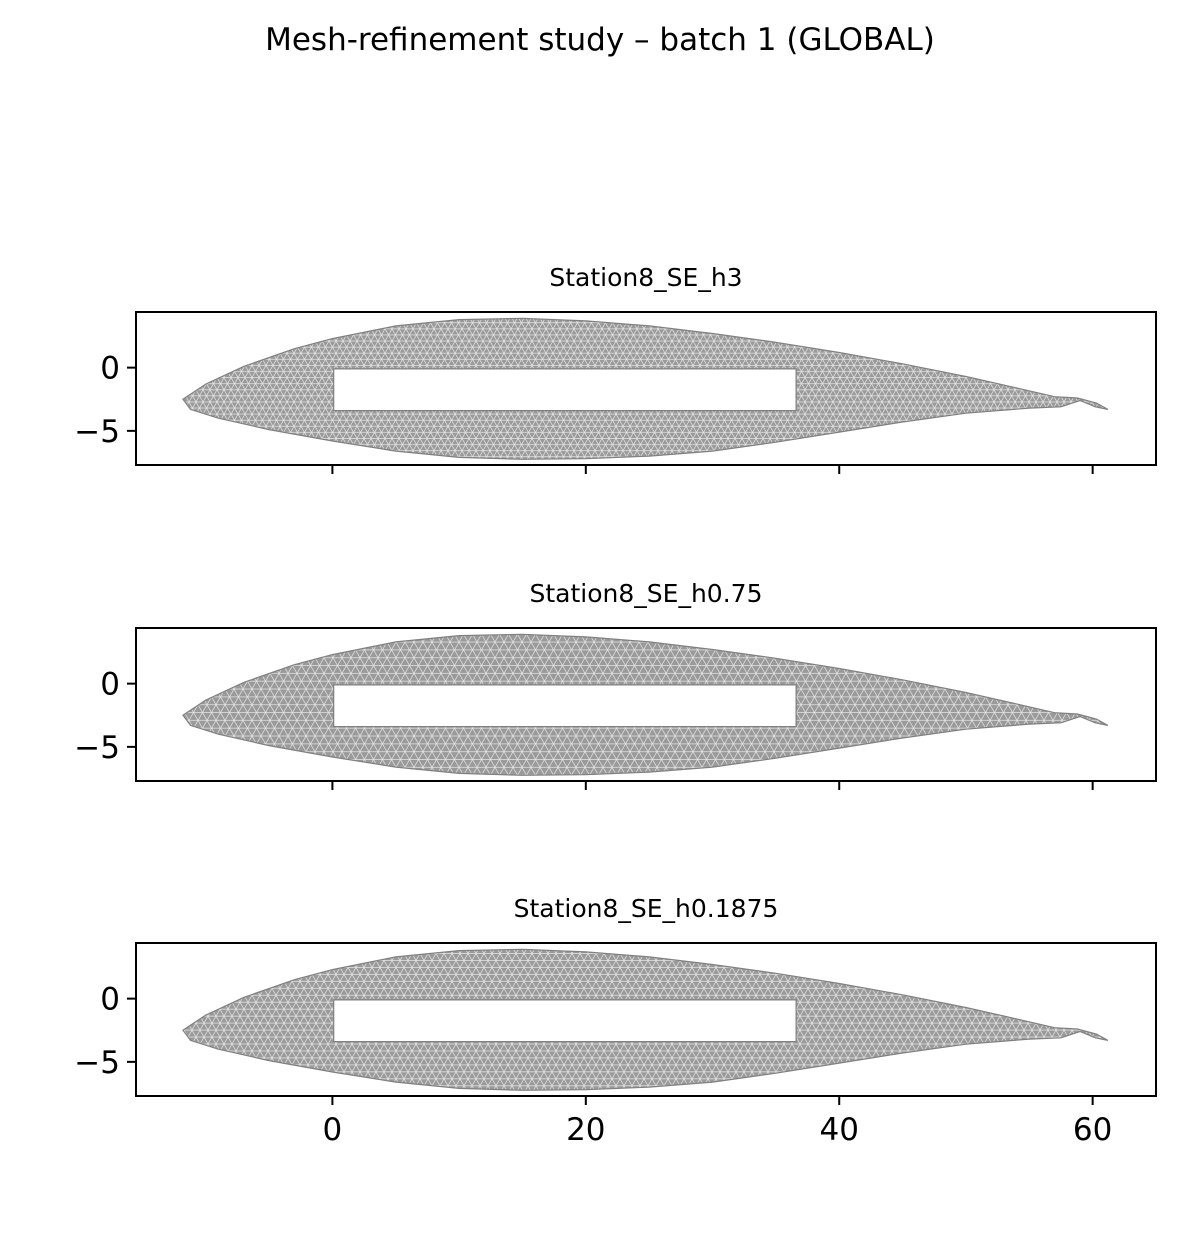 The image size is (1200, 1259). I want to click on x-tick-label: 40, so click(839, 1130).